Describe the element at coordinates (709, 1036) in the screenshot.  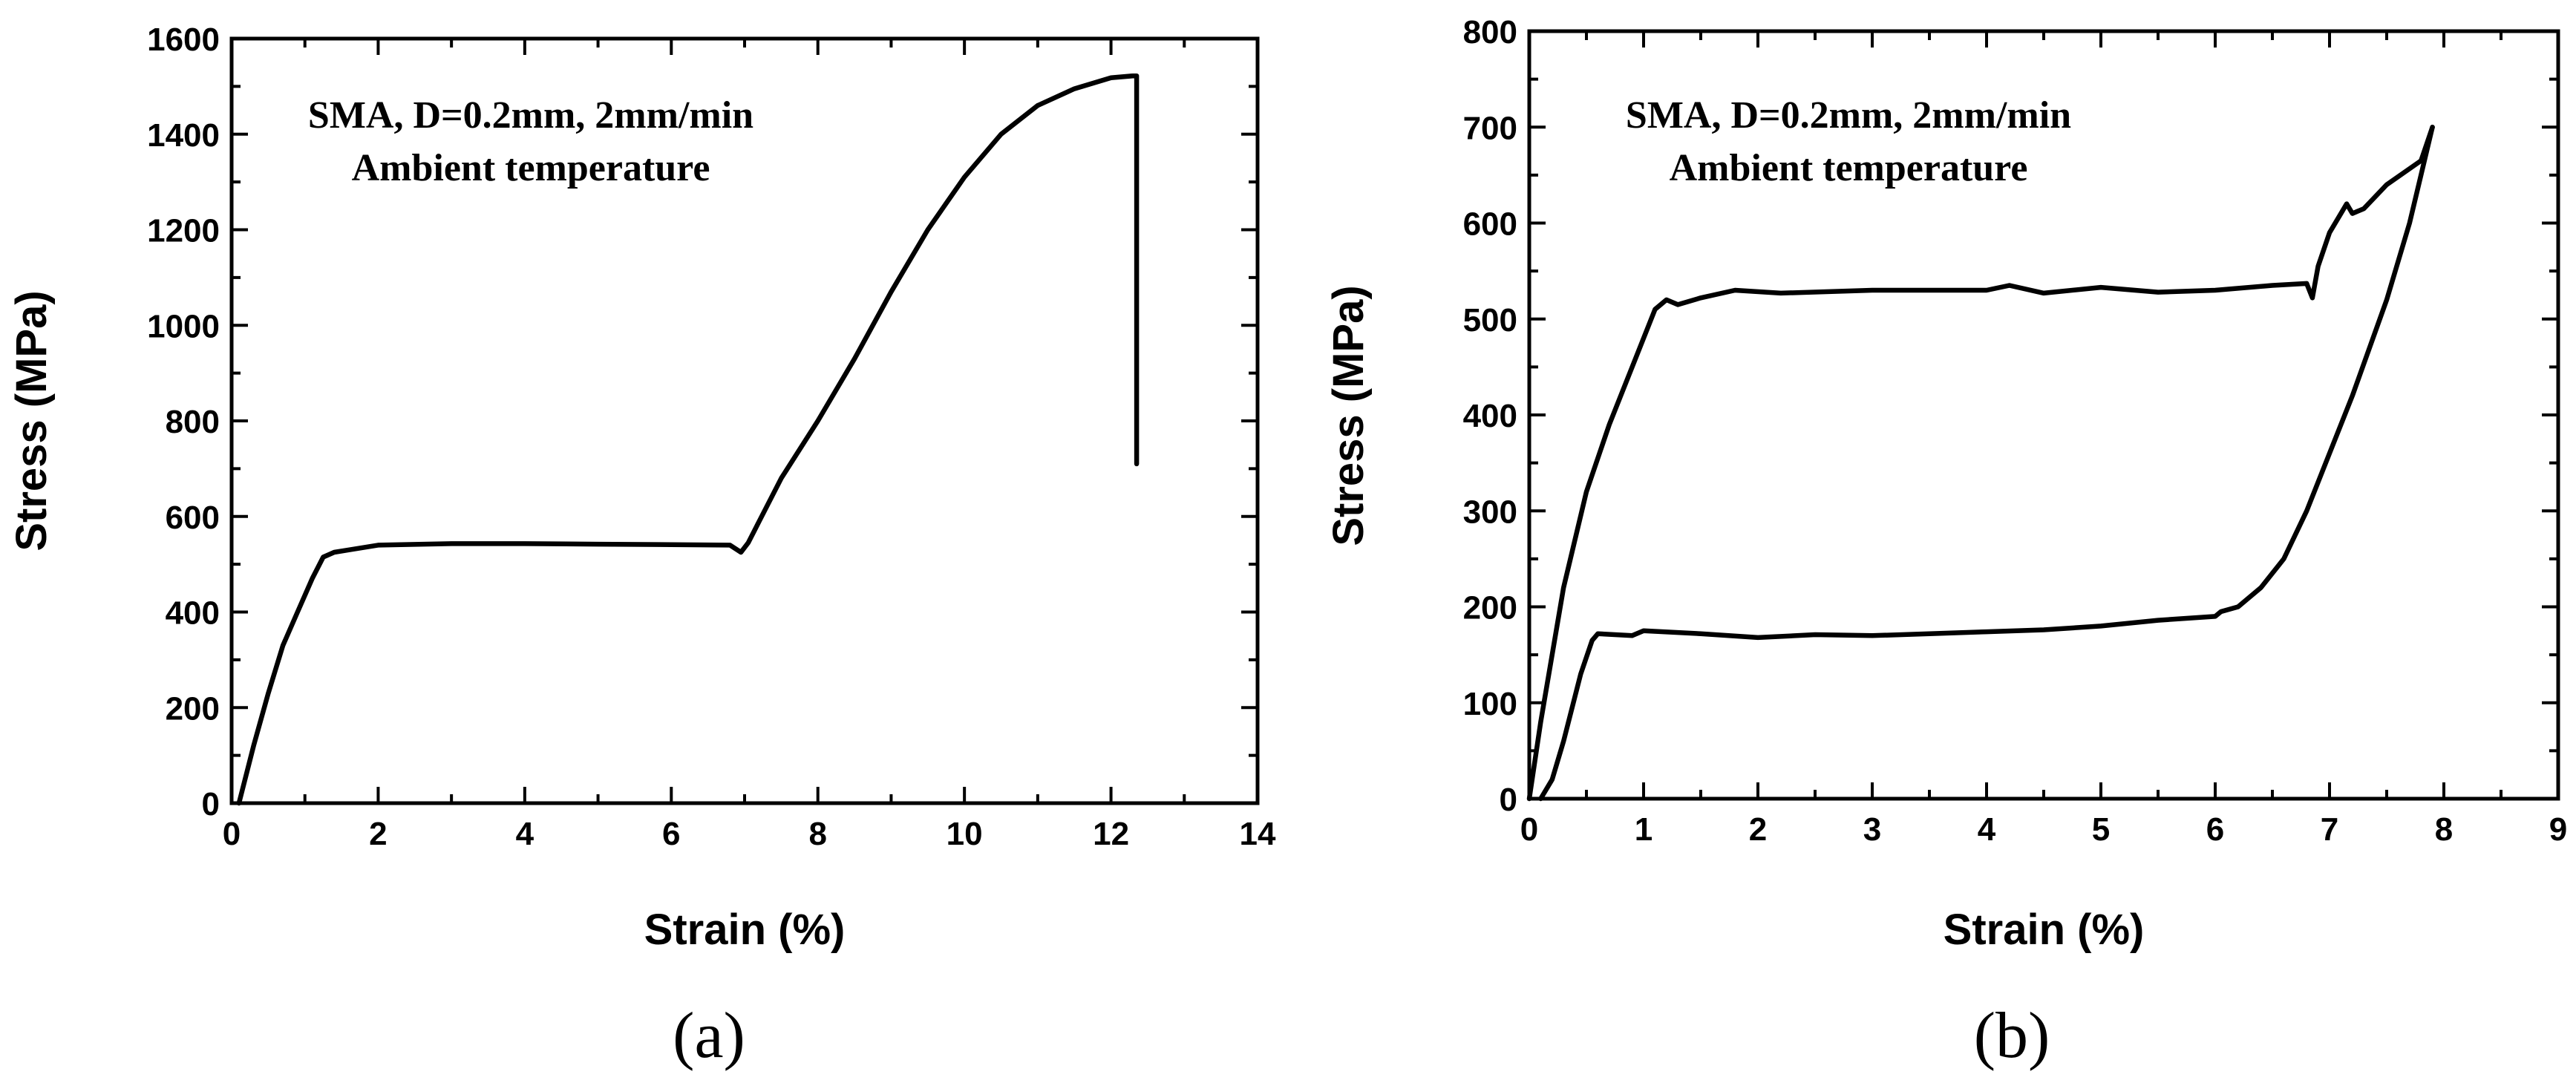
I see `caption-a: (a)` at that location.